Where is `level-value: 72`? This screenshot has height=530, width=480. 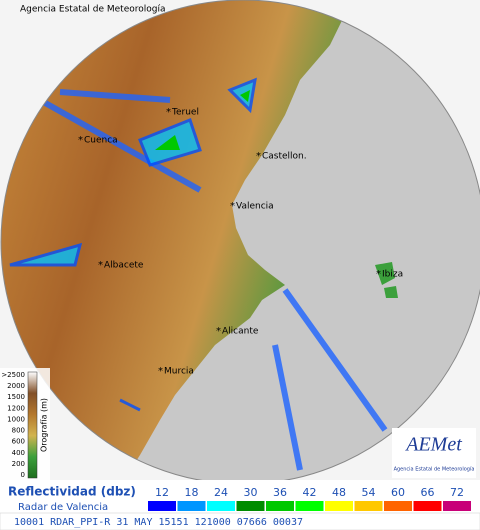
level-value: 72 is located at coordinates (457, 492).